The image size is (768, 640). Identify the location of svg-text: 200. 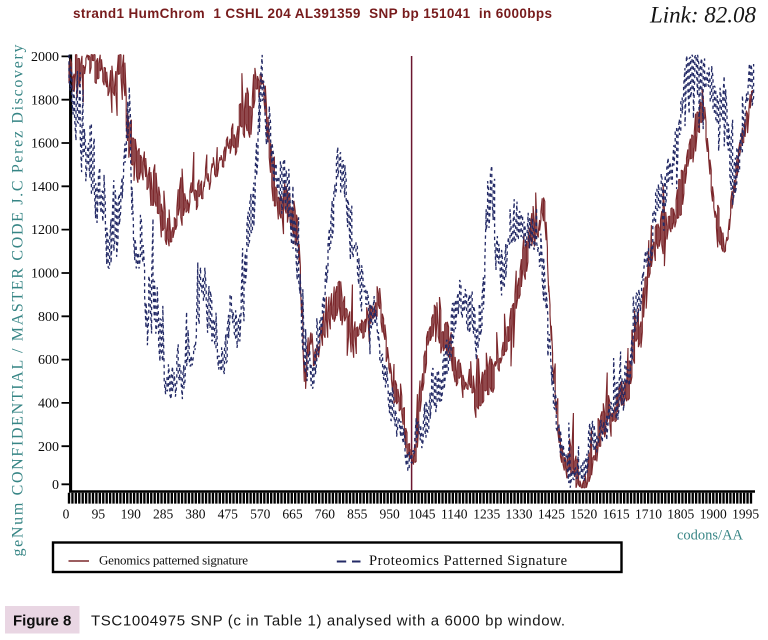
(48, 447).